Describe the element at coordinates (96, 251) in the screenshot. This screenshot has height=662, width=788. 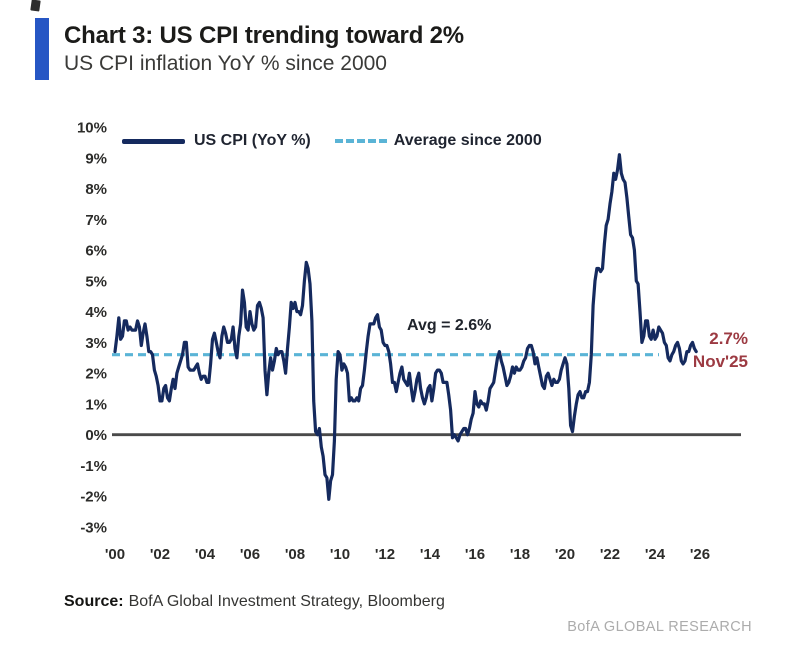
I see `y-tick-label: 6%` at that location.